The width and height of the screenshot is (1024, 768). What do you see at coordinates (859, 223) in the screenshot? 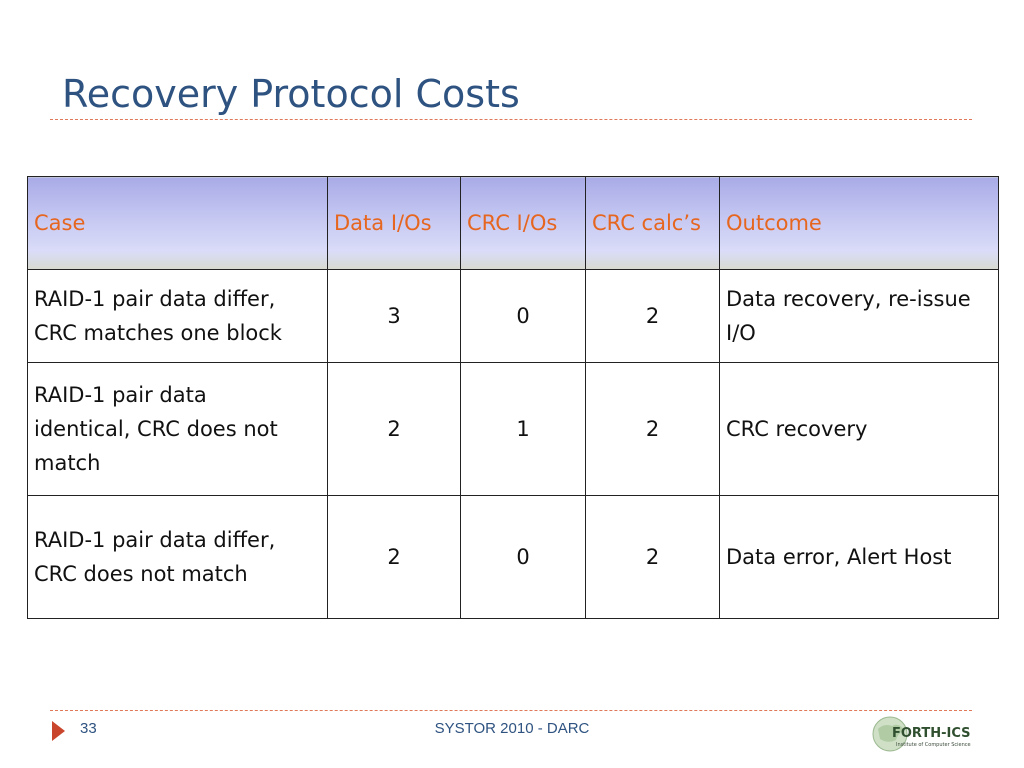
I see `header-outcome: Outcome` at bounding box center [859, 223].